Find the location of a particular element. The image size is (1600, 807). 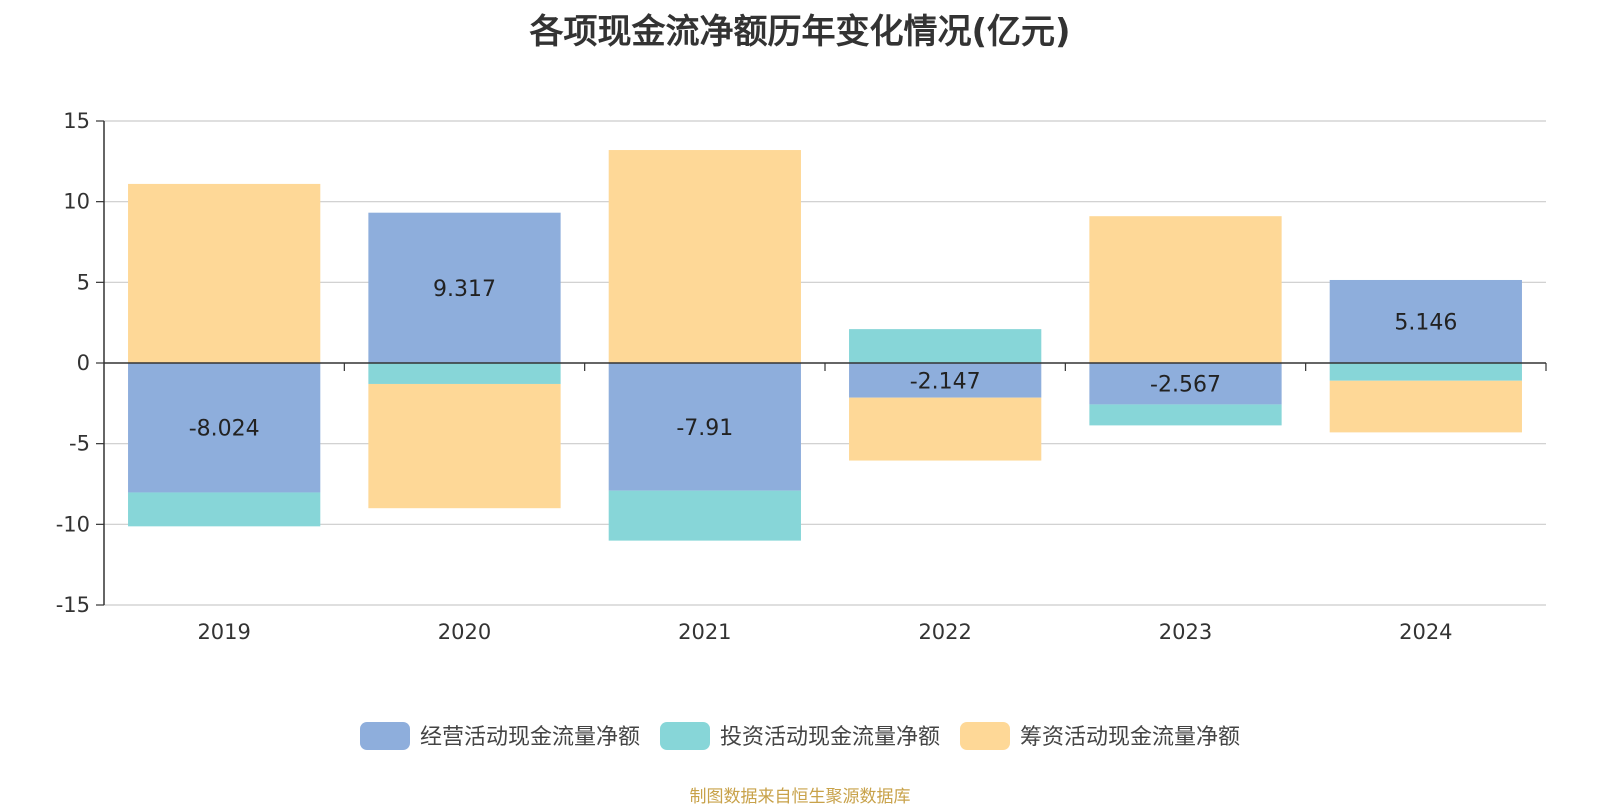

data-label: 9.317 is located at coordinates (464, 289).